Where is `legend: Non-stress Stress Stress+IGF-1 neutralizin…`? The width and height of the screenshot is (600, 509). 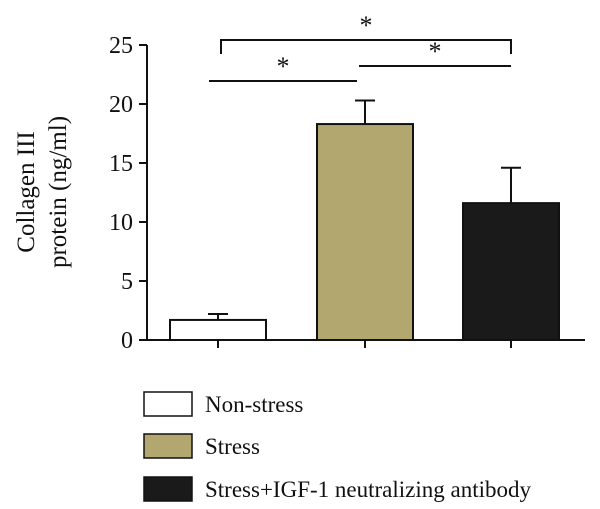
legend: Non-stress Stress Stress+IGF-1 neutralizin… is located at coordinates (337, 446).